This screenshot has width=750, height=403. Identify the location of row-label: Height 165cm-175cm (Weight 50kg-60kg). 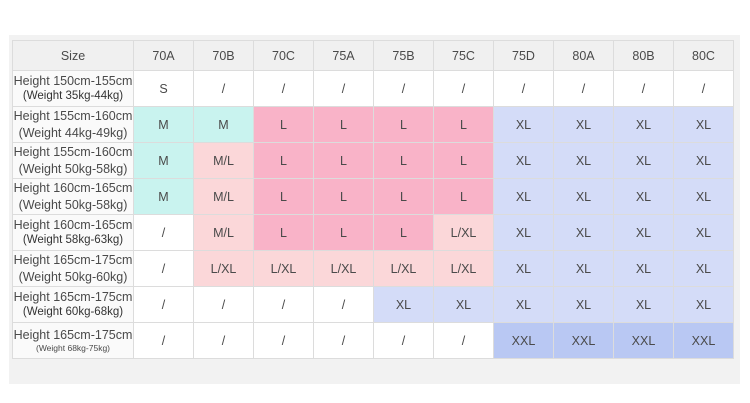
(73, 269).